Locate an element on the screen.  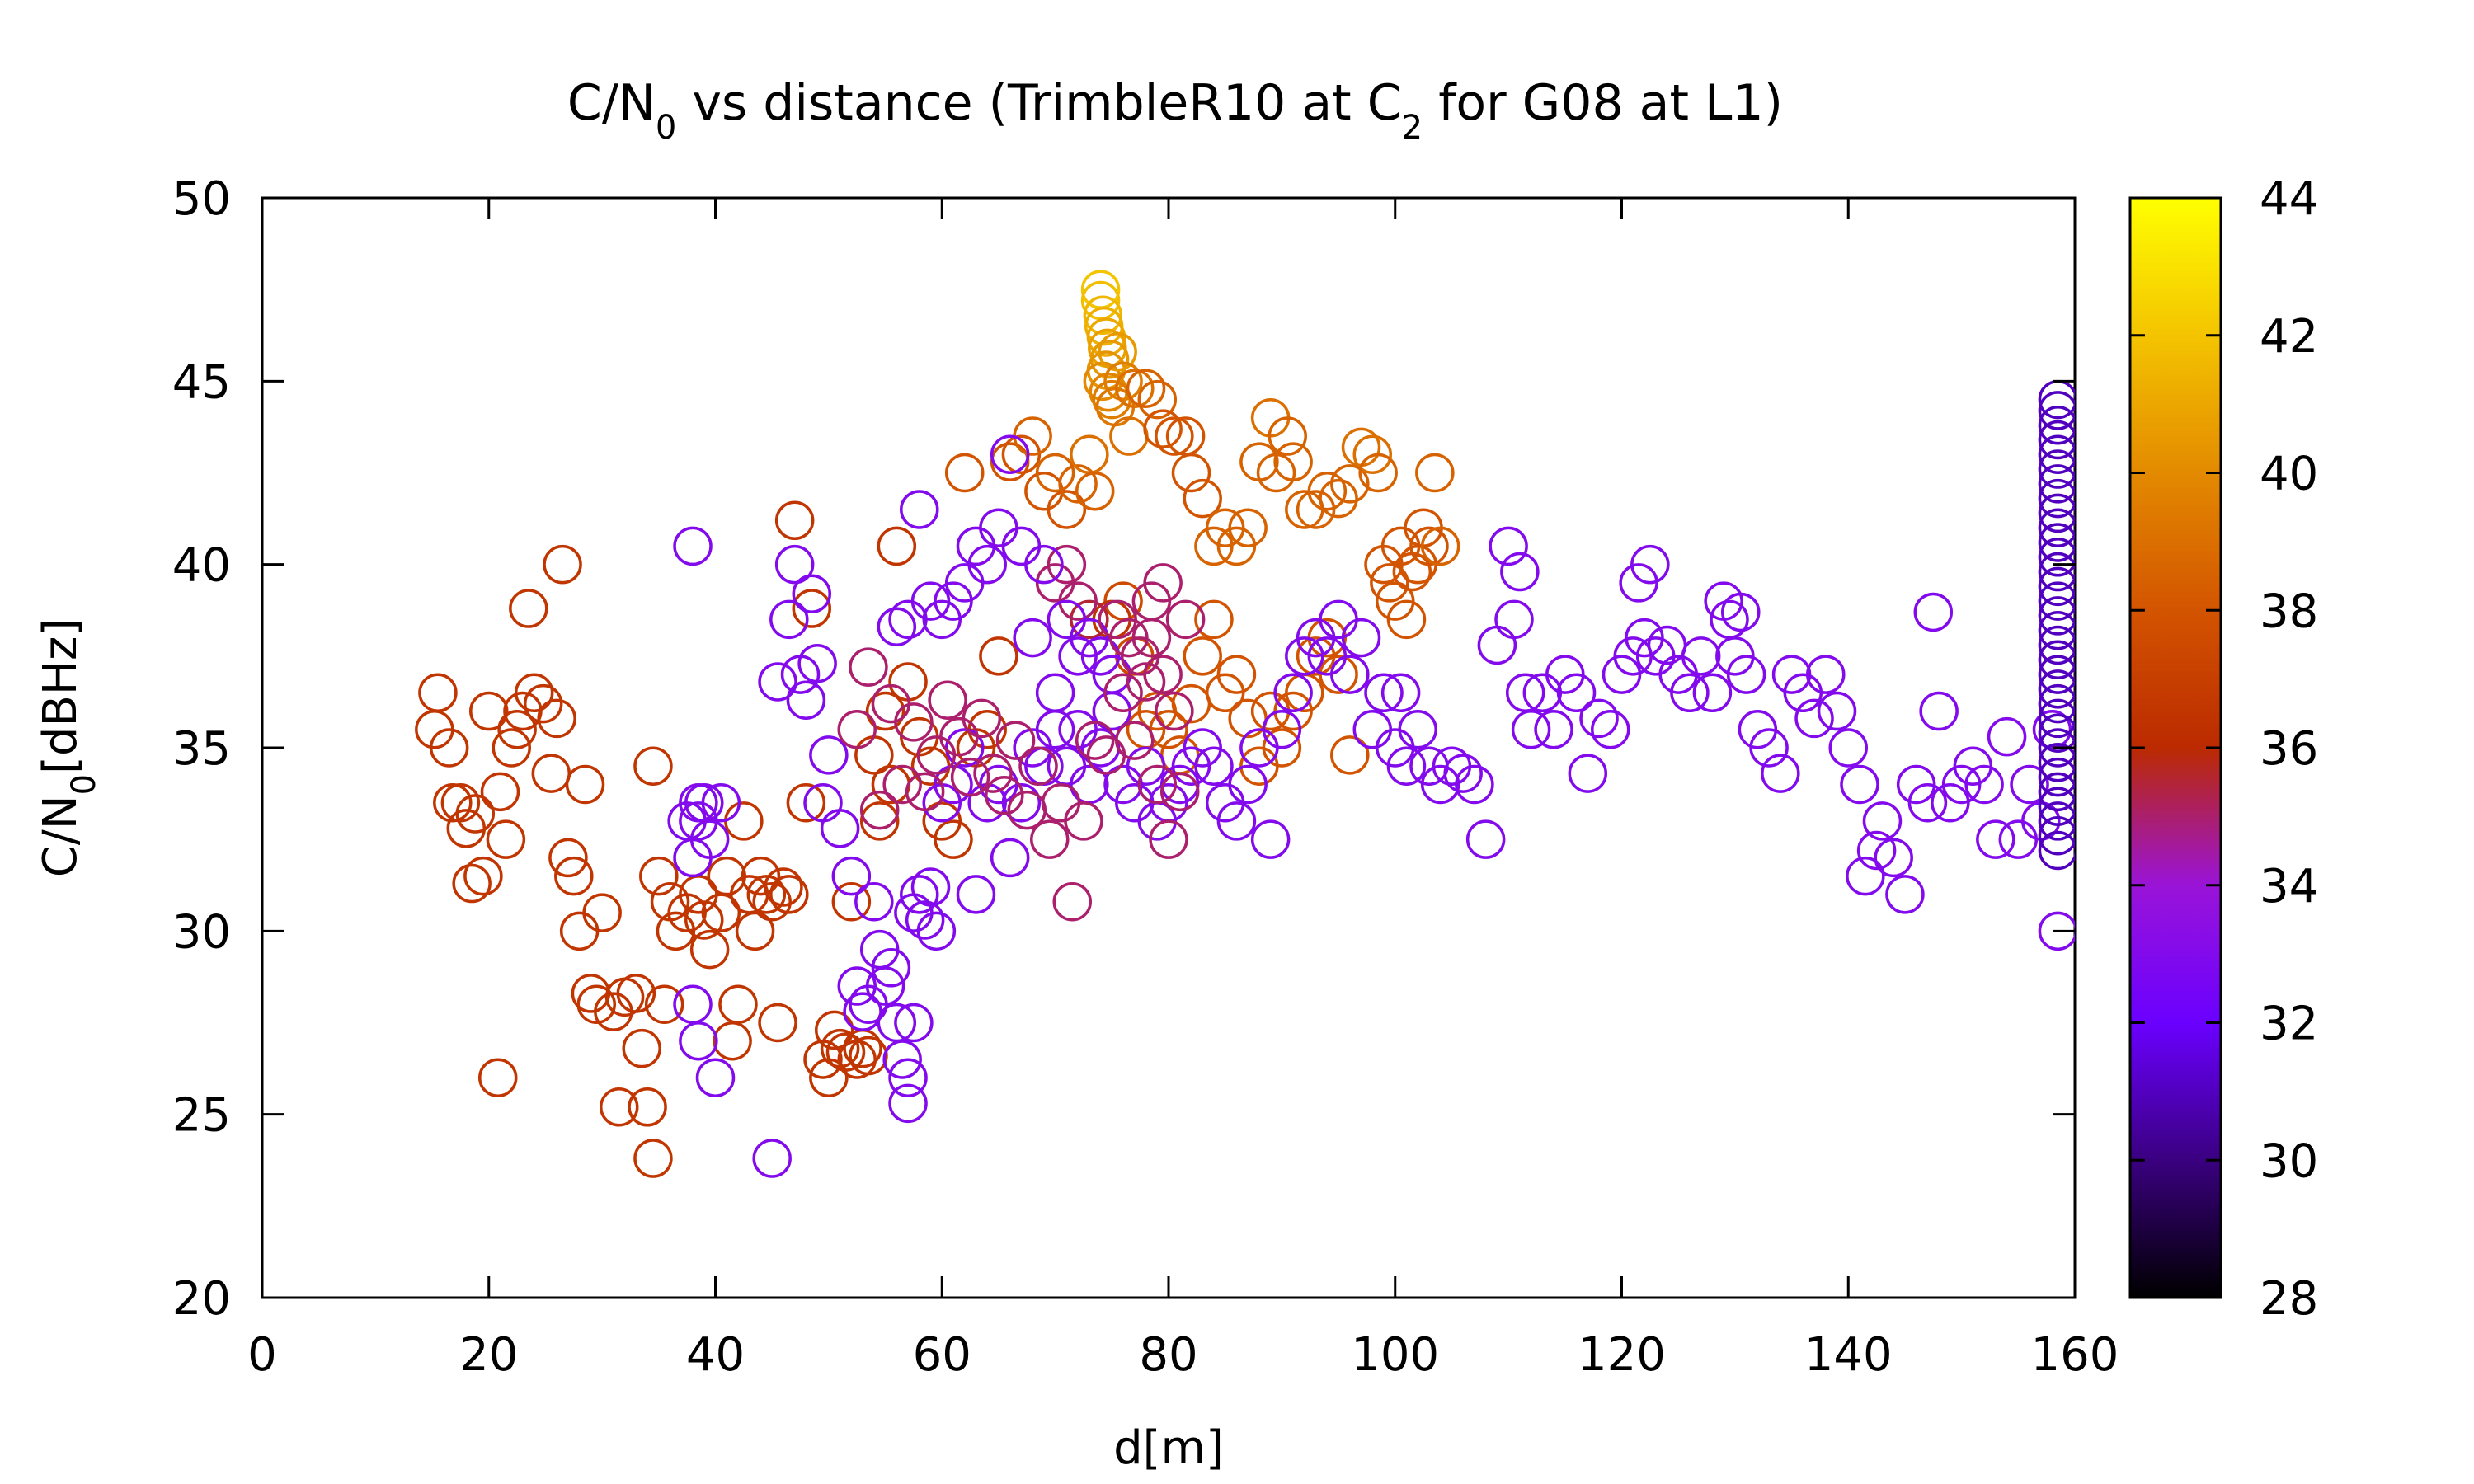
y-tick-label: 45 is located at coordinates (201, 382).